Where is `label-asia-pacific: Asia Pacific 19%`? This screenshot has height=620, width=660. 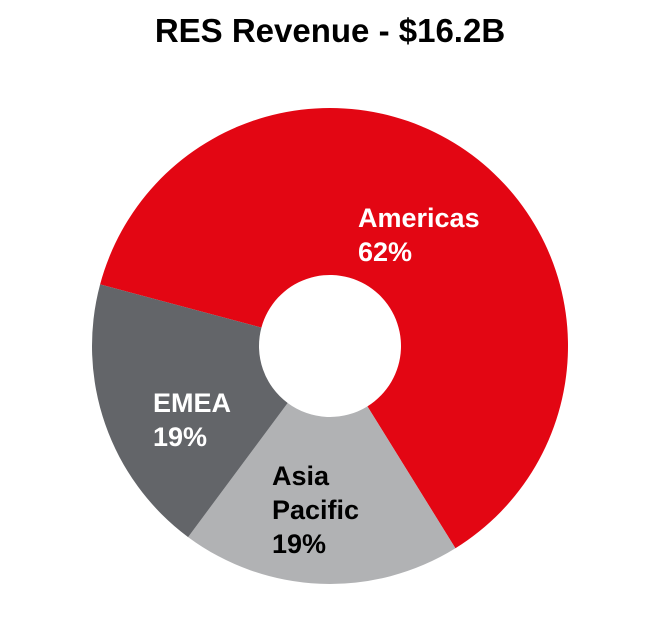 label-asia-pacific: Asia Pacific 19% is located at coordinates (315, 510).